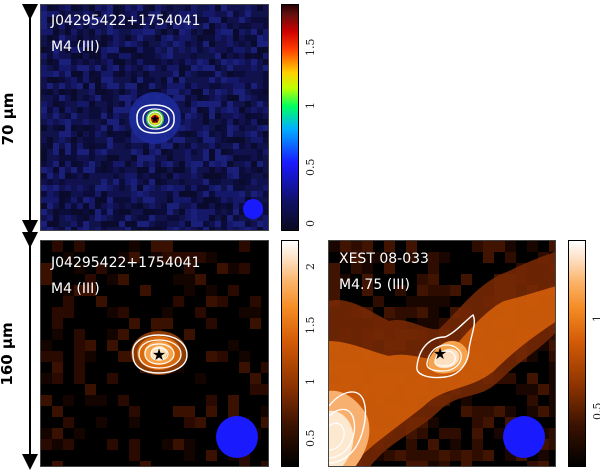  Describe the element at coordinates (310, 223) in the screenshot. I see `cb70-tick-0: 0` at that location.